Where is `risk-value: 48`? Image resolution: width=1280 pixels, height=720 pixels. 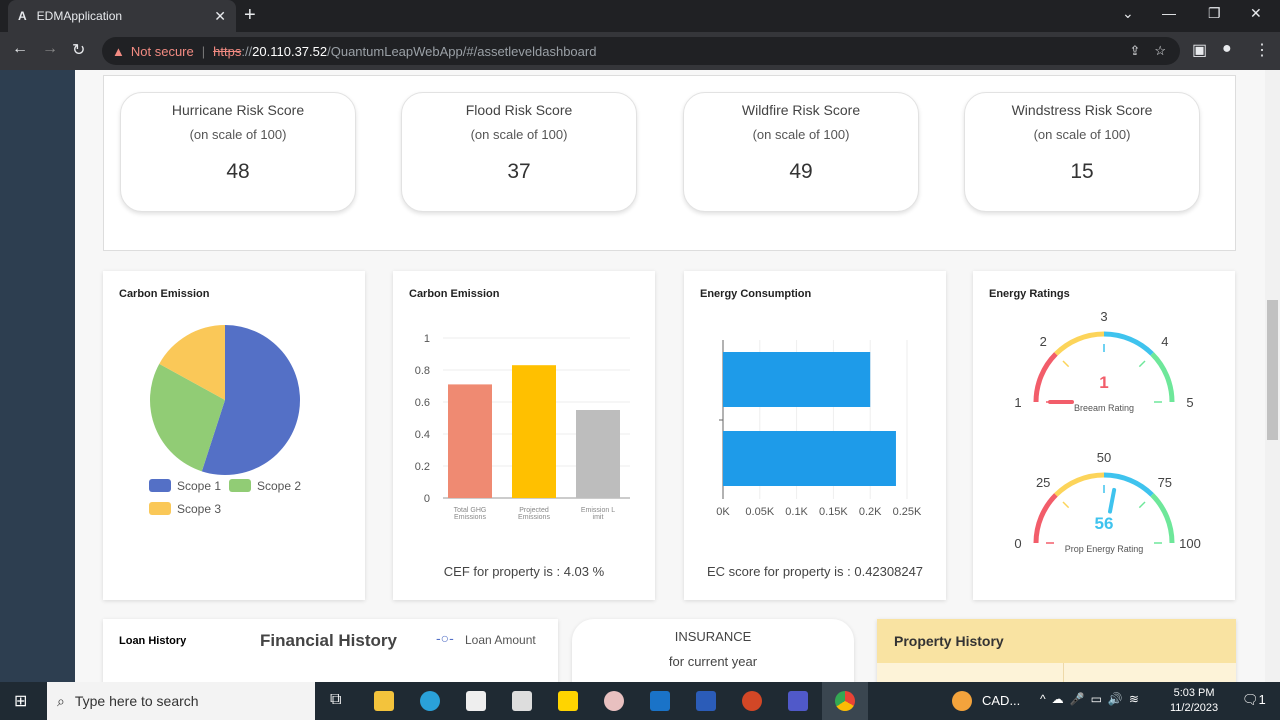
risk-value: 48 is located at coordinates (238, 171).